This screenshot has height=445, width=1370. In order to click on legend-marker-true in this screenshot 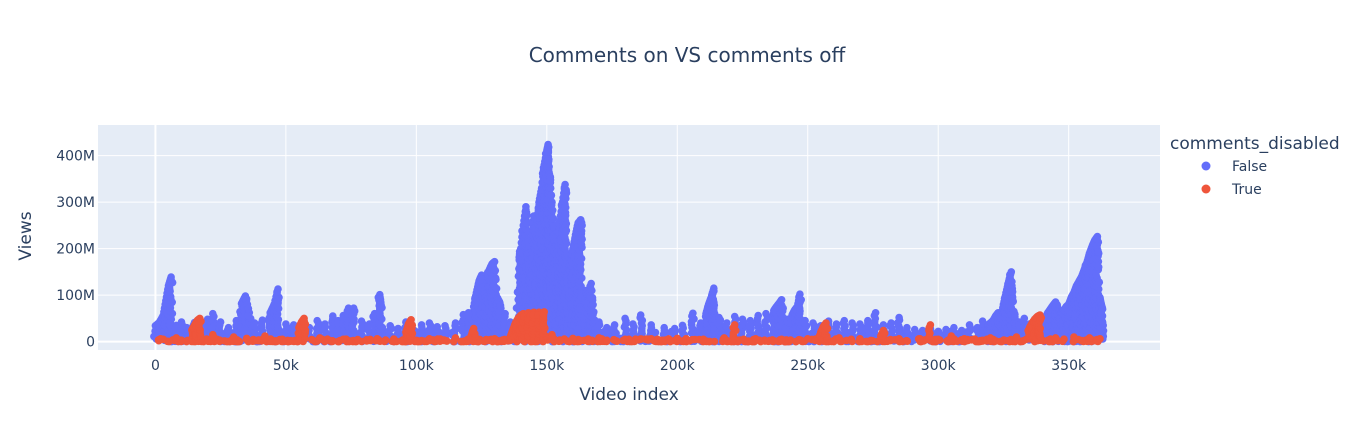, I will do `click(1206, 189)`.